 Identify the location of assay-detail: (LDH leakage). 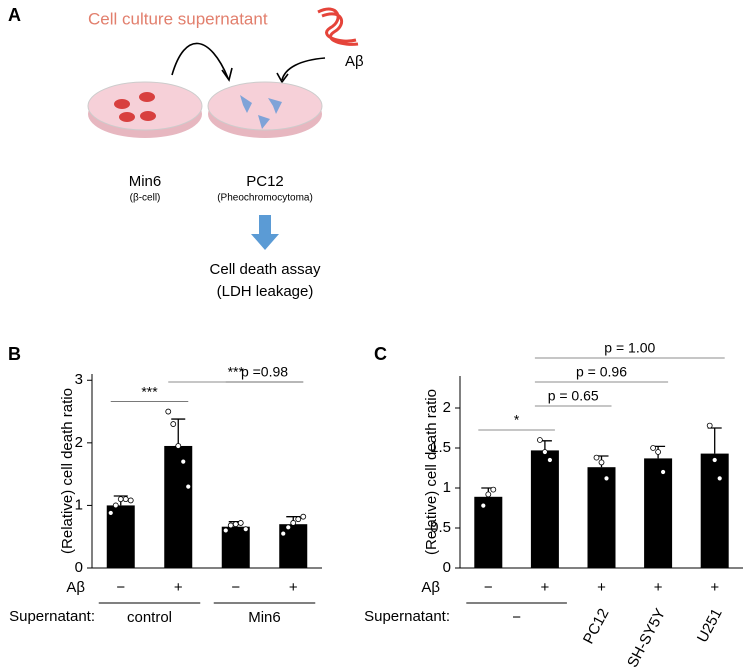
(265, 291).